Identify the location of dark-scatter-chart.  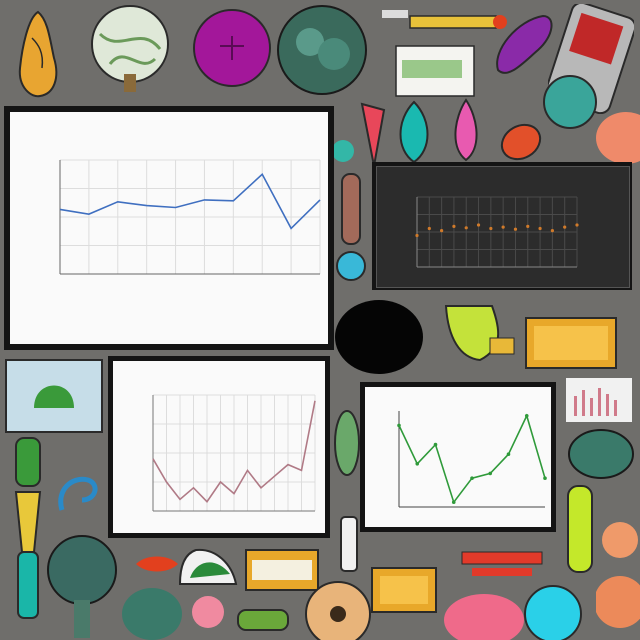
(497, 232).